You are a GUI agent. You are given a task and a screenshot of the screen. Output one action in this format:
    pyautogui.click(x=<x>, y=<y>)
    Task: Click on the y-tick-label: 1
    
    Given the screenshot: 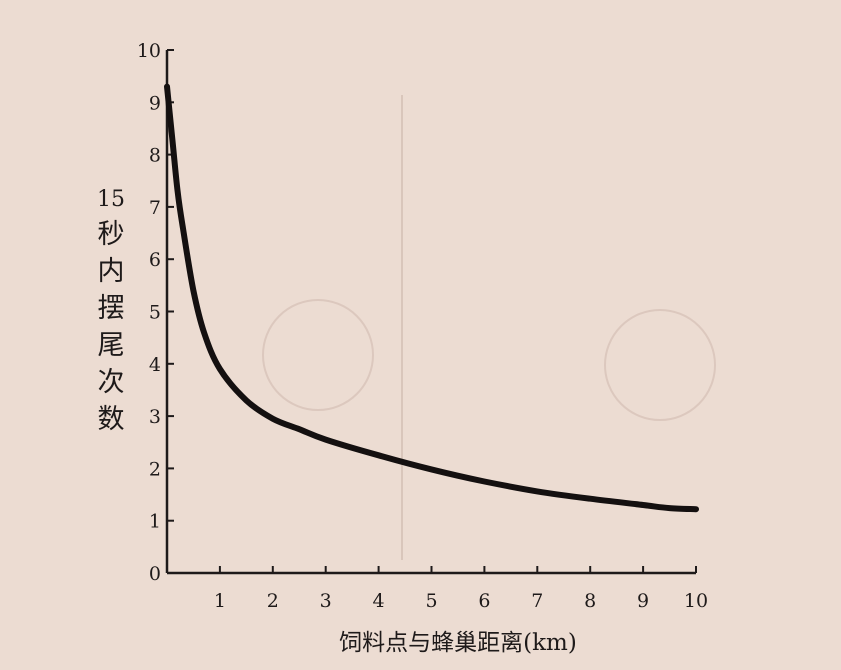 What is the action you would take?
    pyautogui.click(x=155, y=522)
    